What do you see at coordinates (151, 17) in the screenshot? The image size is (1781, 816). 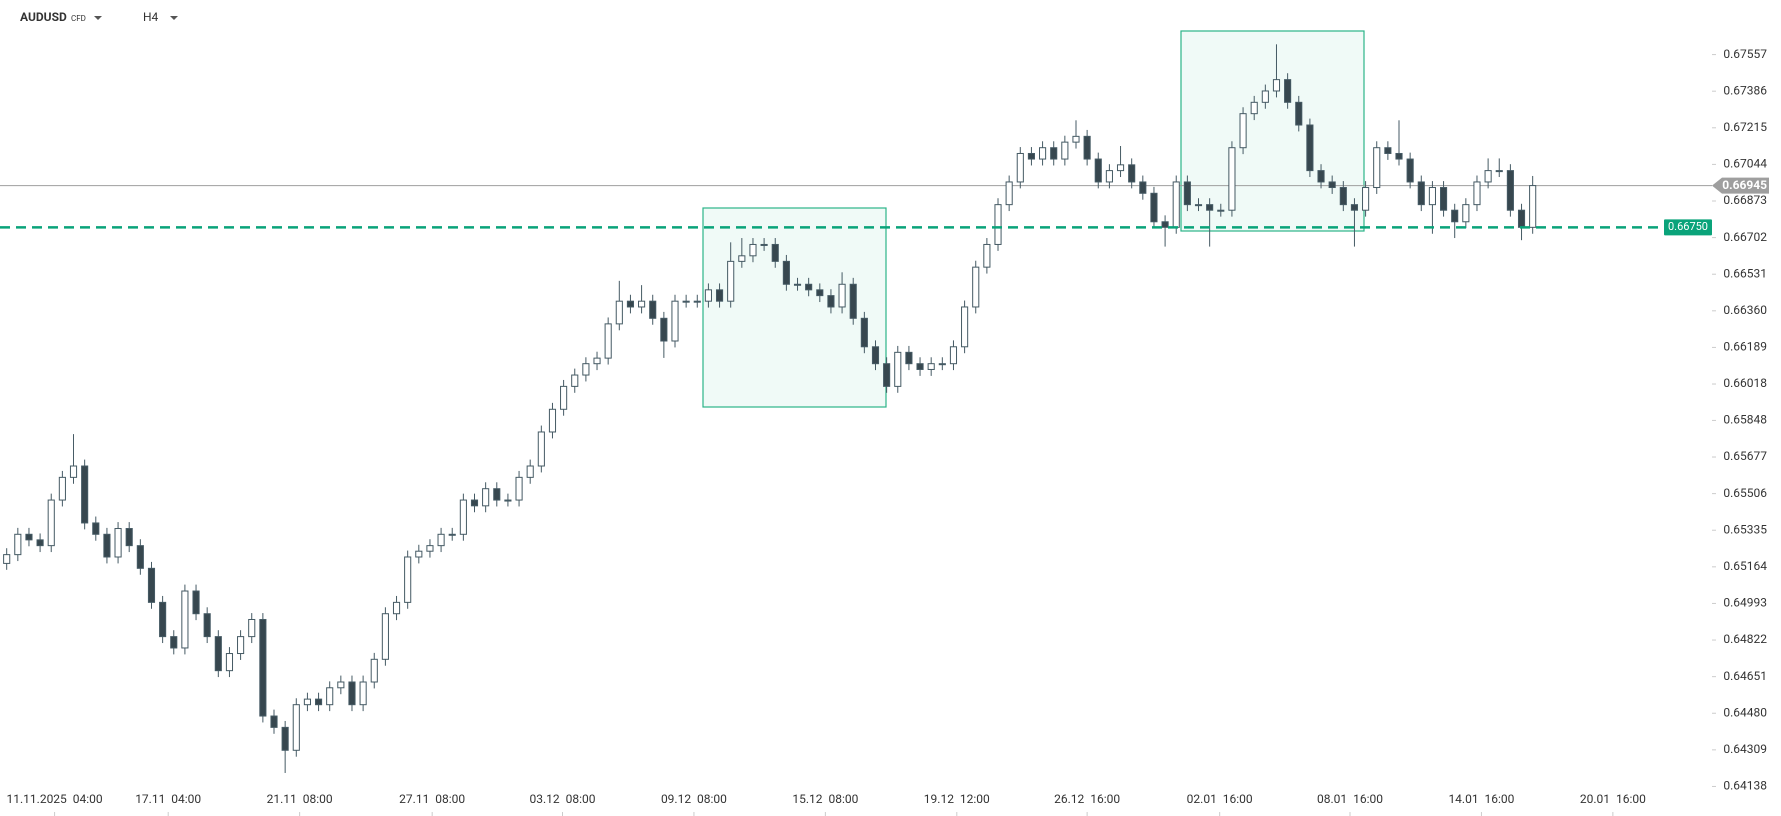 I see `timeframe: H4` at bounding box center [151, 17].